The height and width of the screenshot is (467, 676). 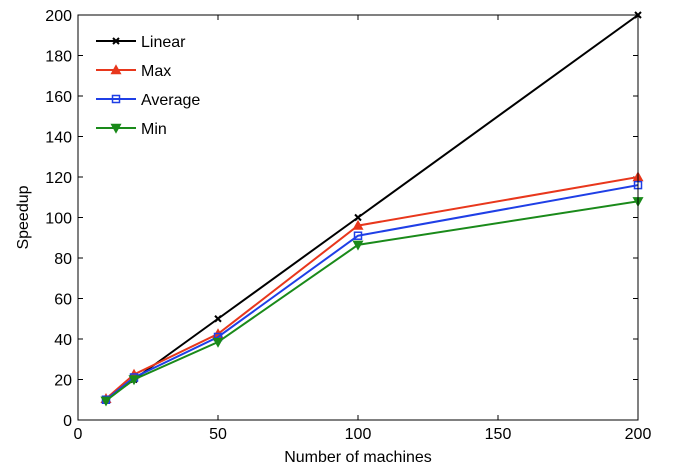 What do you see at coordinates (131, 129) in the screenshot?
I see `legend-entry-min: Min` at bounding box center [131, 129].